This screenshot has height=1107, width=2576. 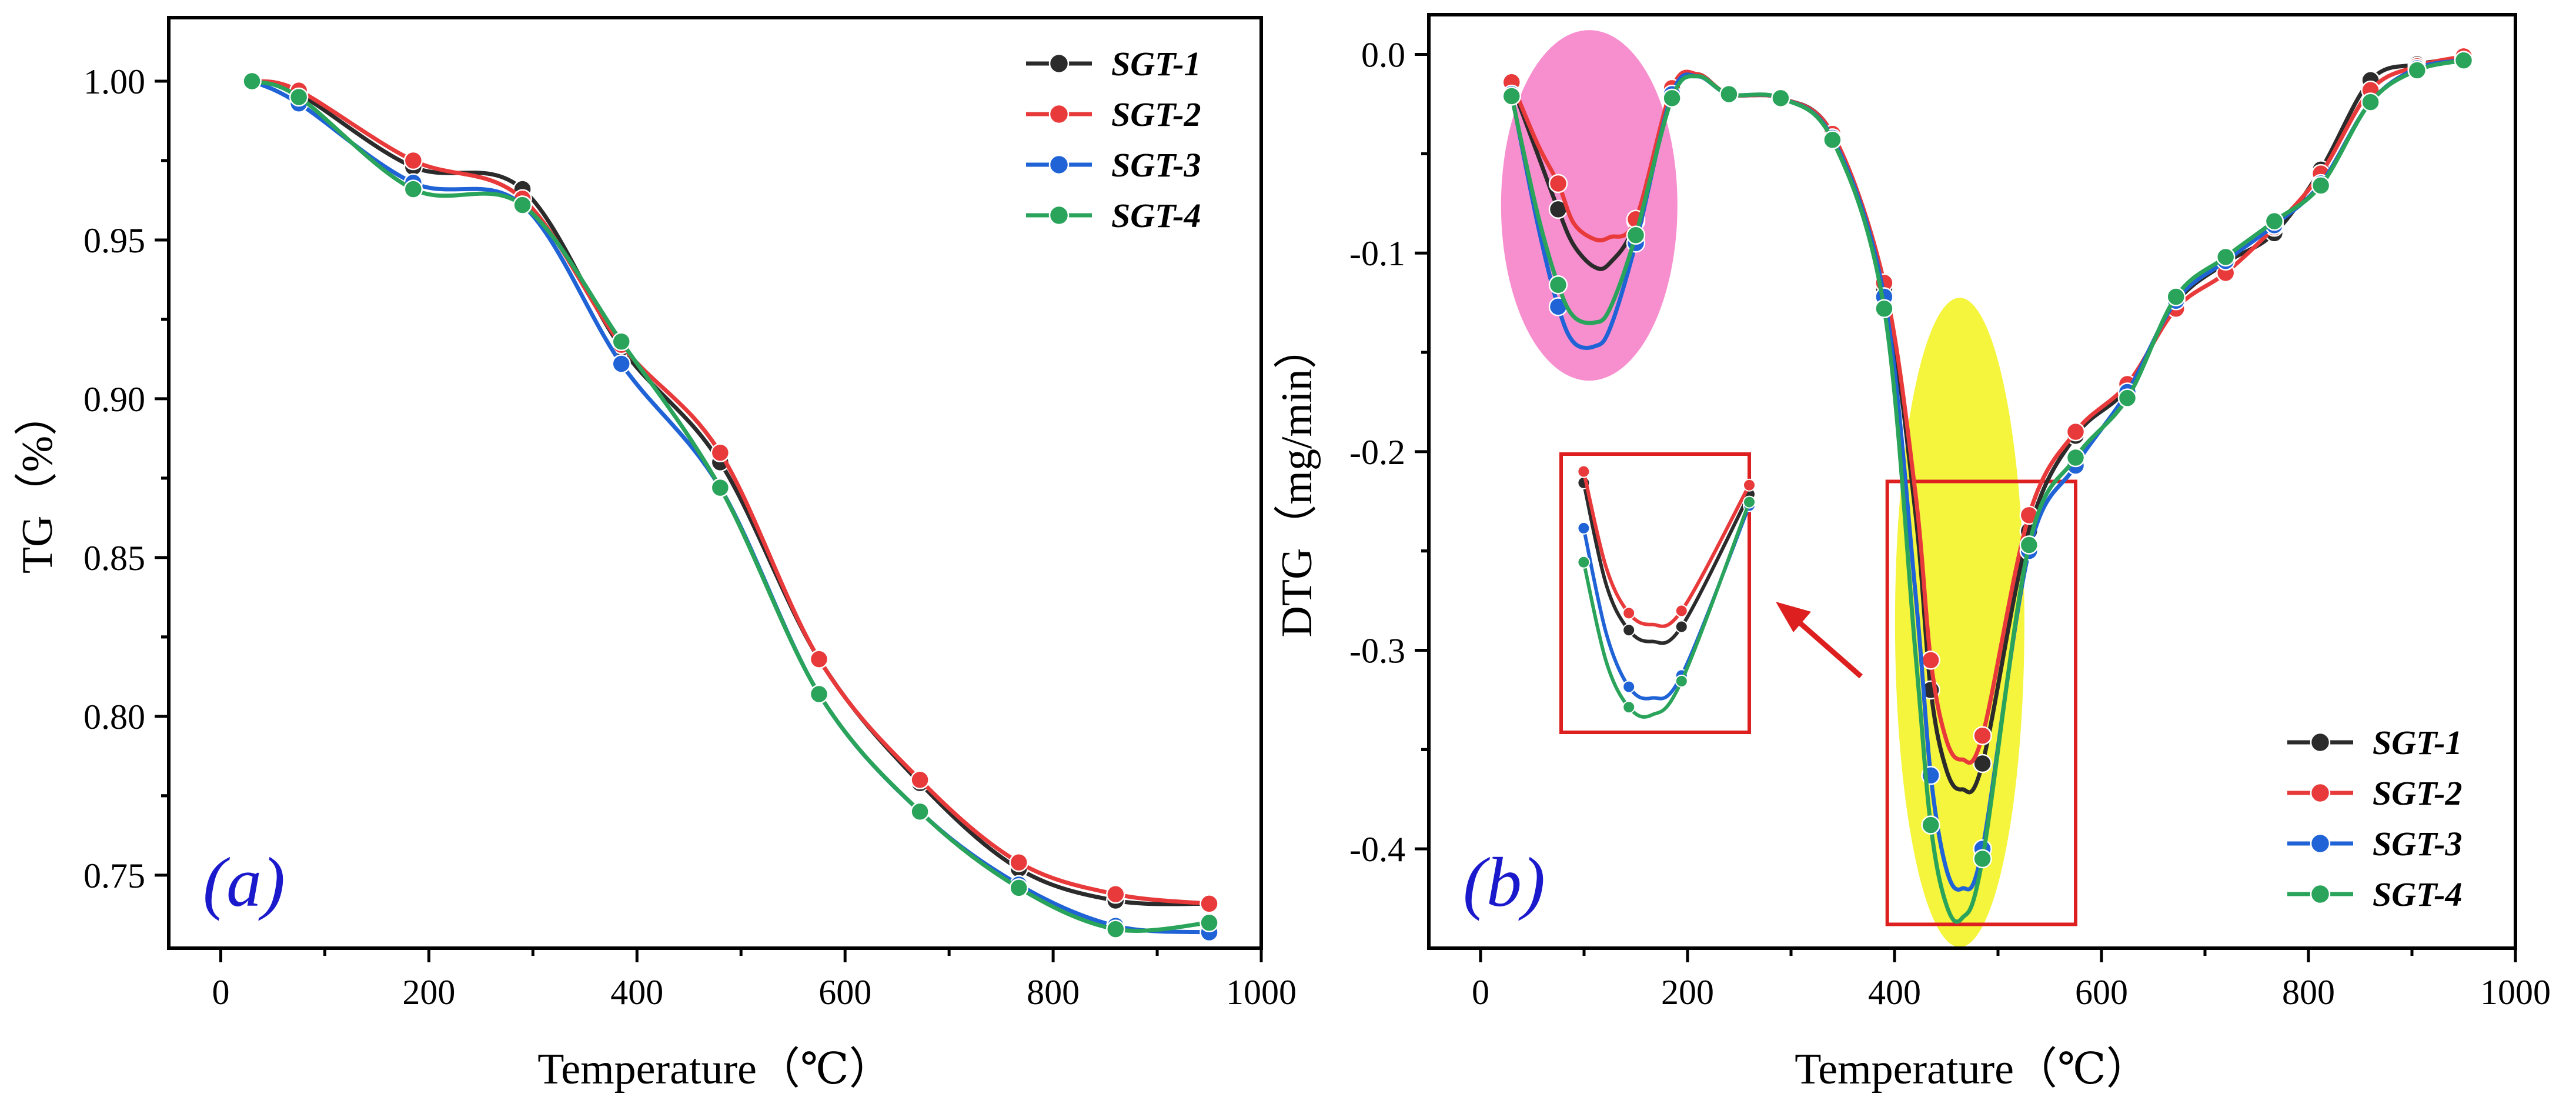 What do you see at coordinates (1377, 651) in the screenshot?
I see `y-tick-label: -0.3` at bounding box center [1377, 651].